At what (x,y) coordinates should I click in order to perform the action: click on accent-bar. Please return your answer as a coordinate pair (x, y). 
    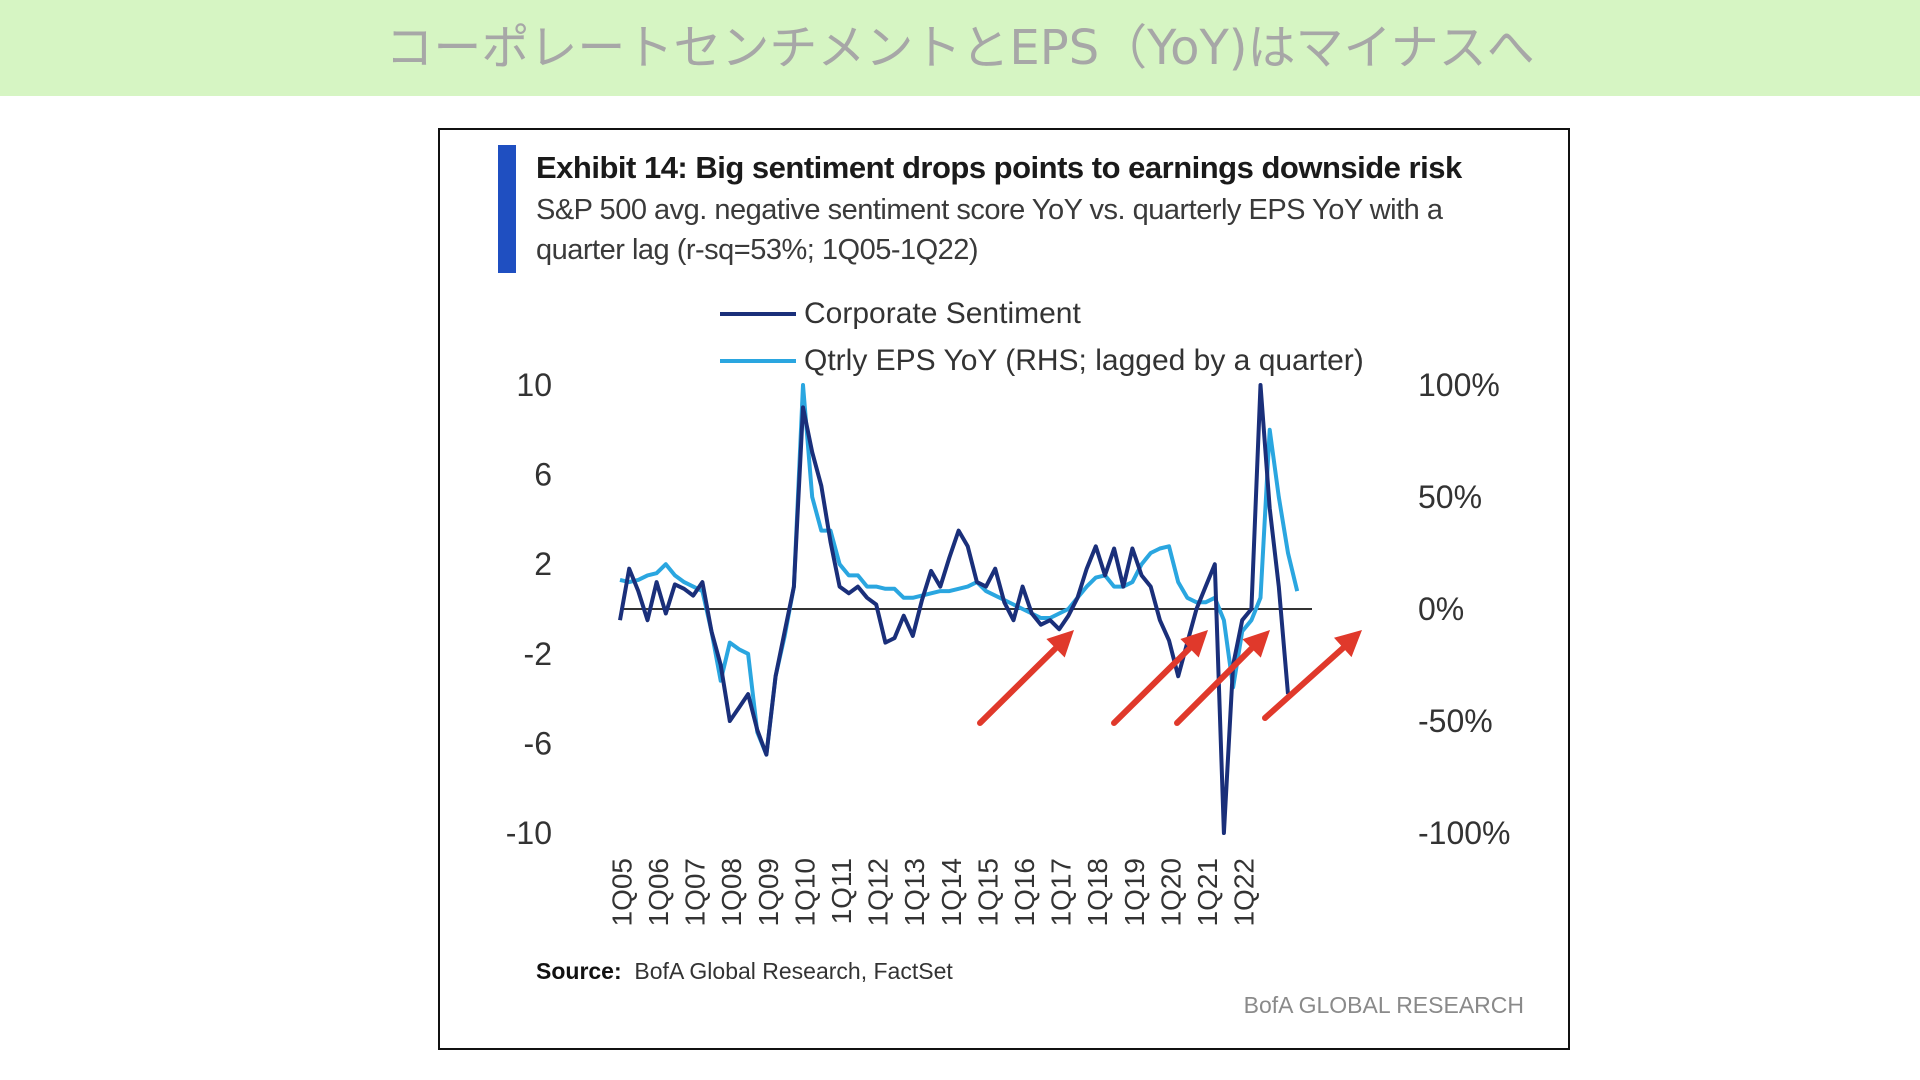
    Looking at the image, I should click on (507, 209).